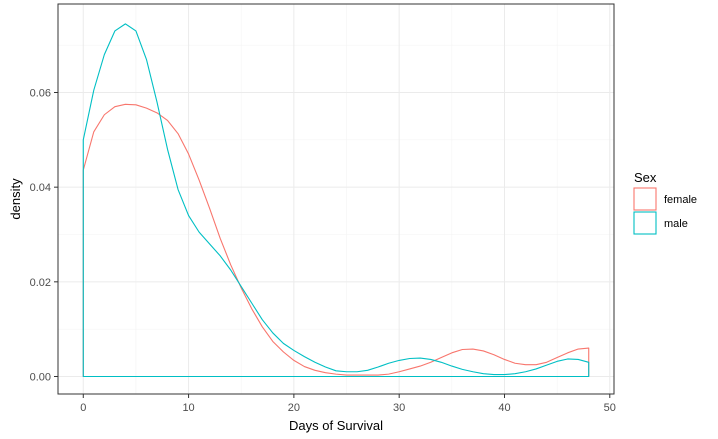 This screenshot has width=718, height=439. Describe the element at coordinates (40, 377) in the screenshot. I see `y-tick-label: 0.00` at that location.